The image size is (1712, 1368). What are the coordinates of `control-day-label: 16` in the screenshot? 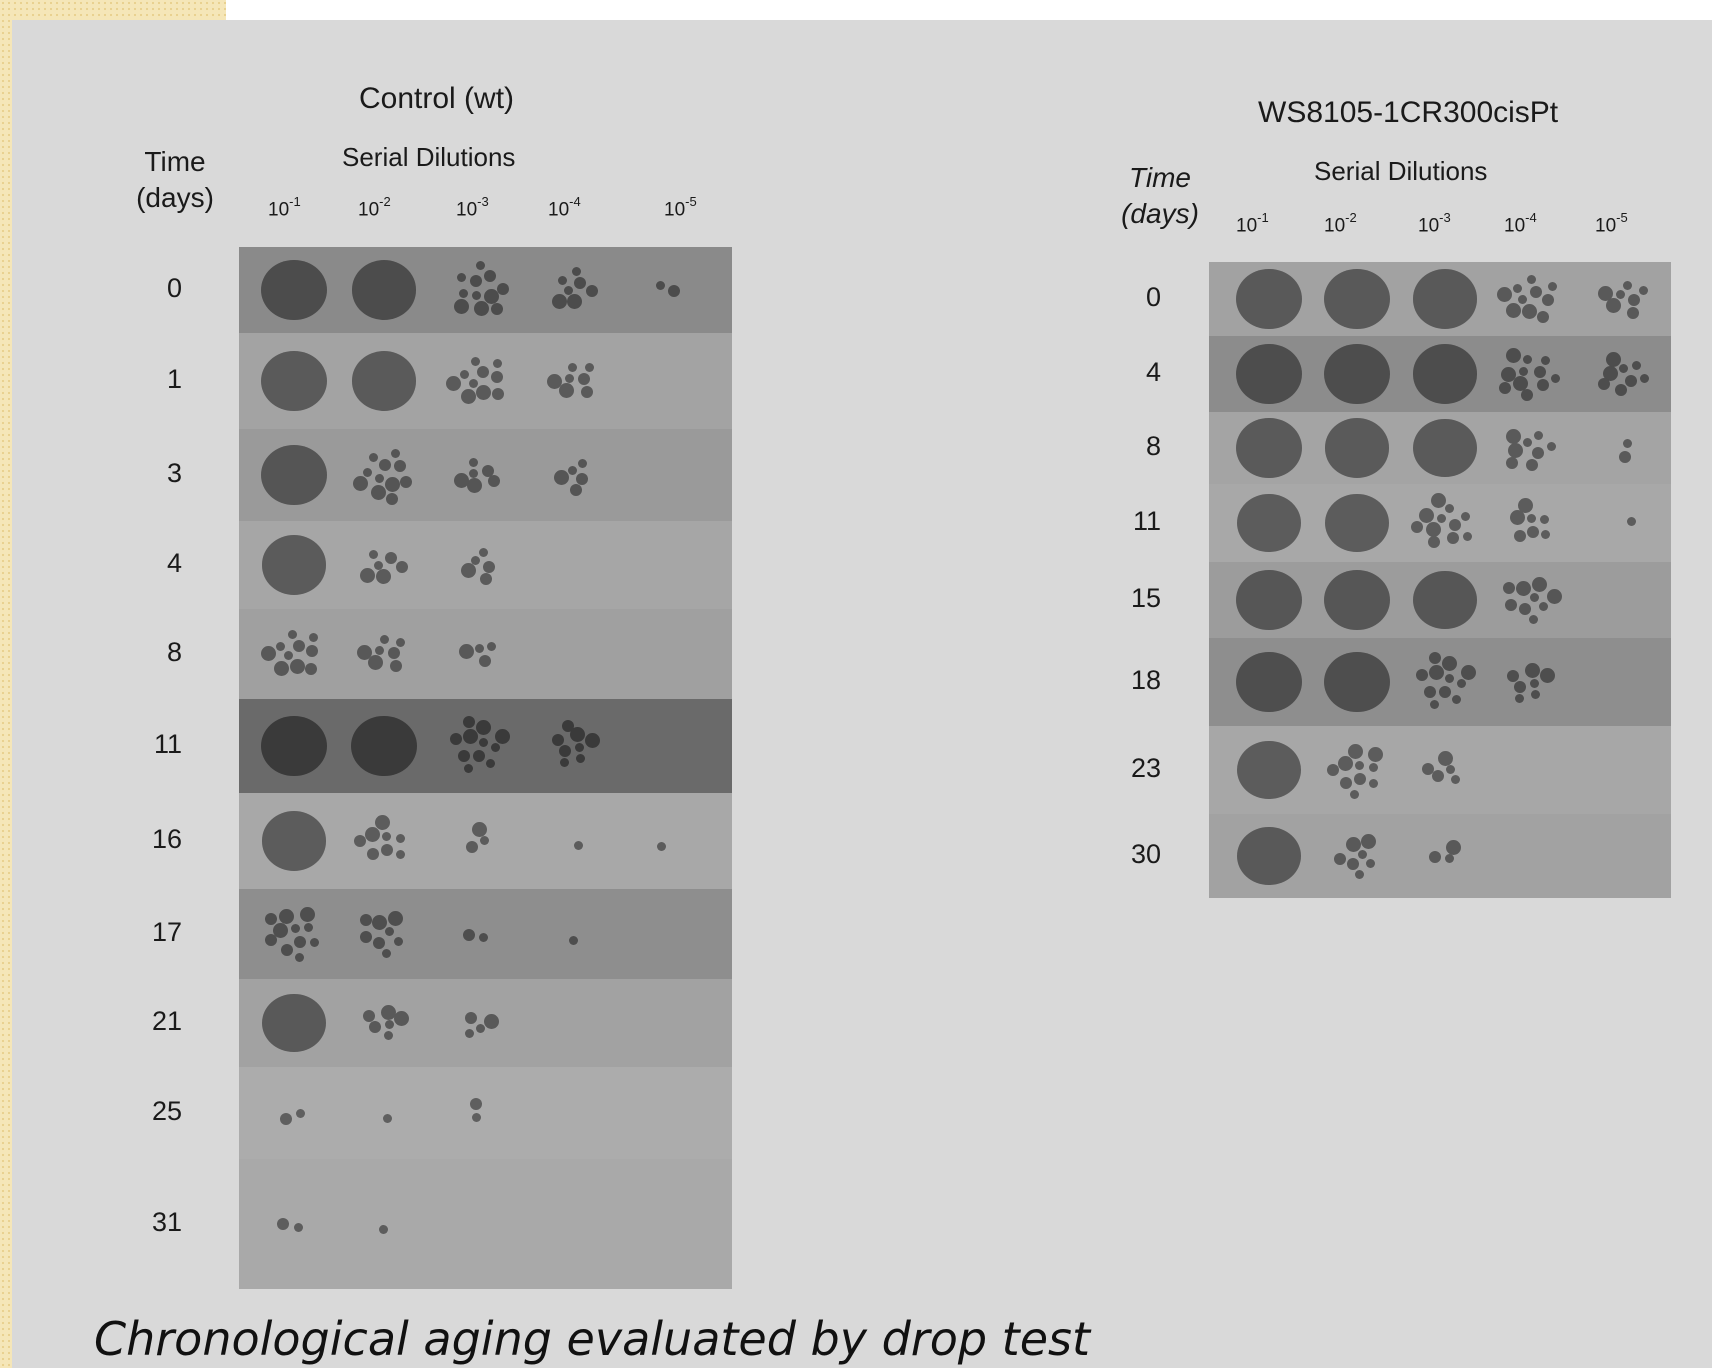 It's located at (166, 839).